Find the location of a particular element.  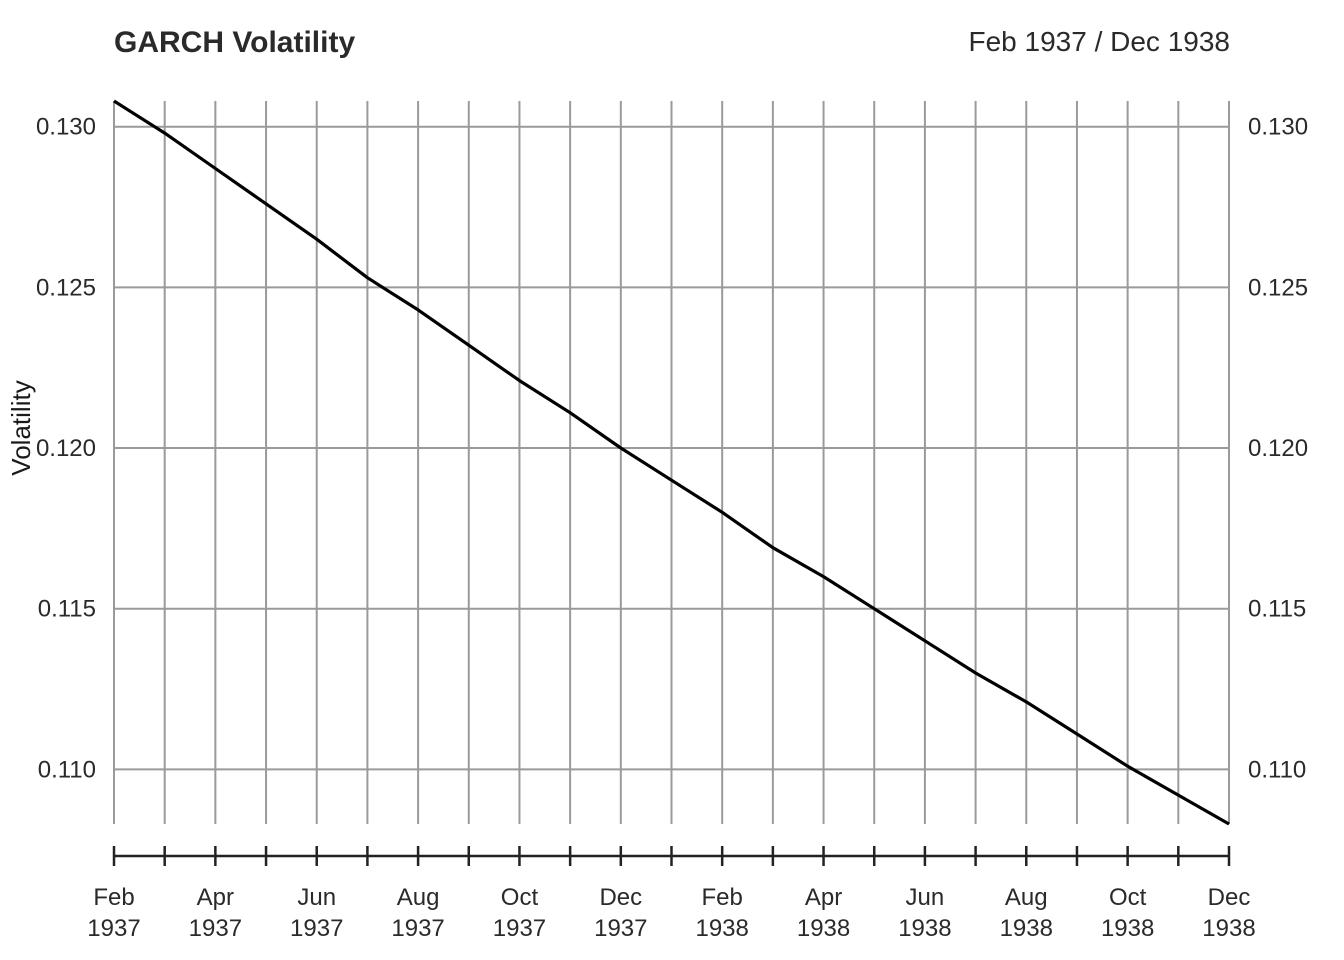

y-tick-label-left: 0.130 is located at coordinates (66, 127).